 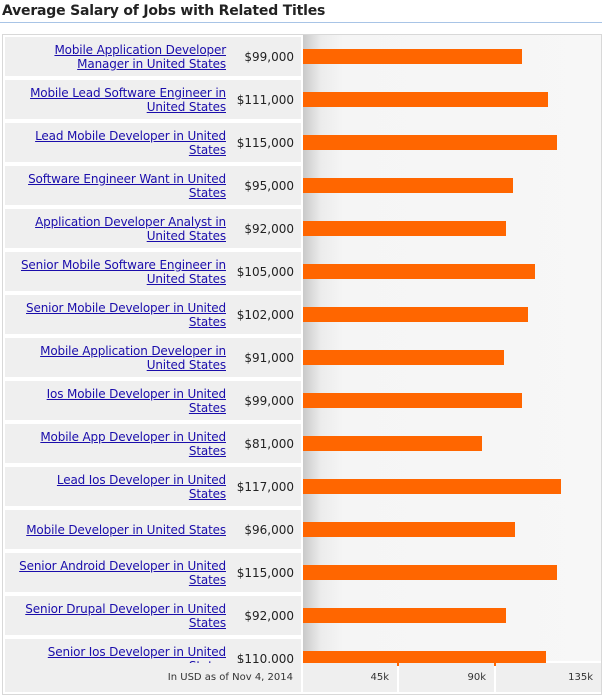 I want to click on salary-value: $95,000, so click(x=269, y=185).